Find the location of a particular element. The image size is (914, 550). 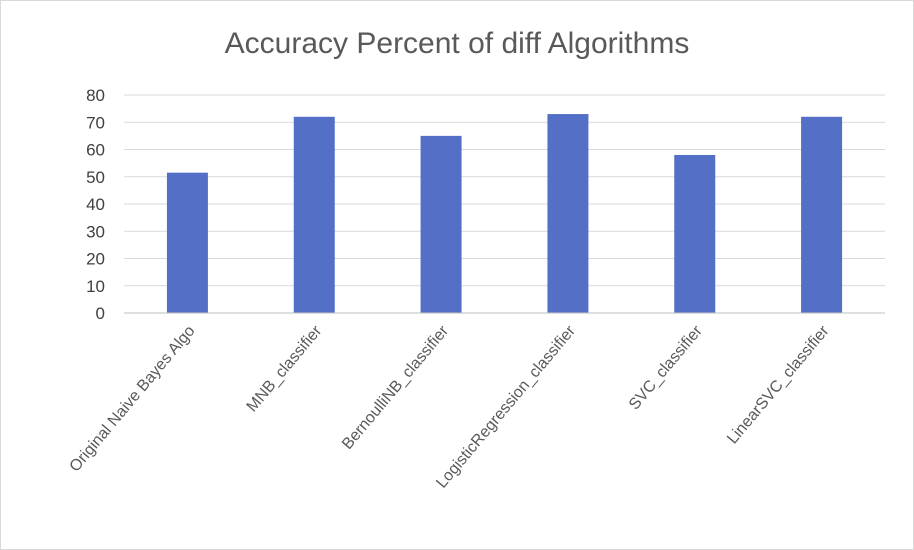

category-label: LogisticRegression_classifier is located at coordinates (506, 406).